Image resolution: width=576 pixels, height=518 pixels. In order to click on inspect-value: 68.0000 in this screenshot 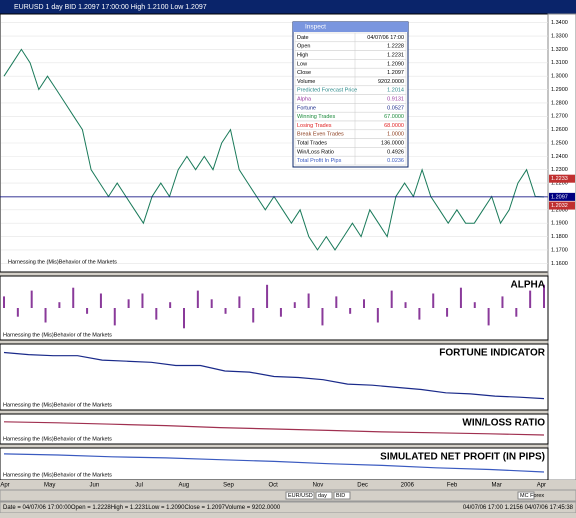, I will do `click(394, 126)`.